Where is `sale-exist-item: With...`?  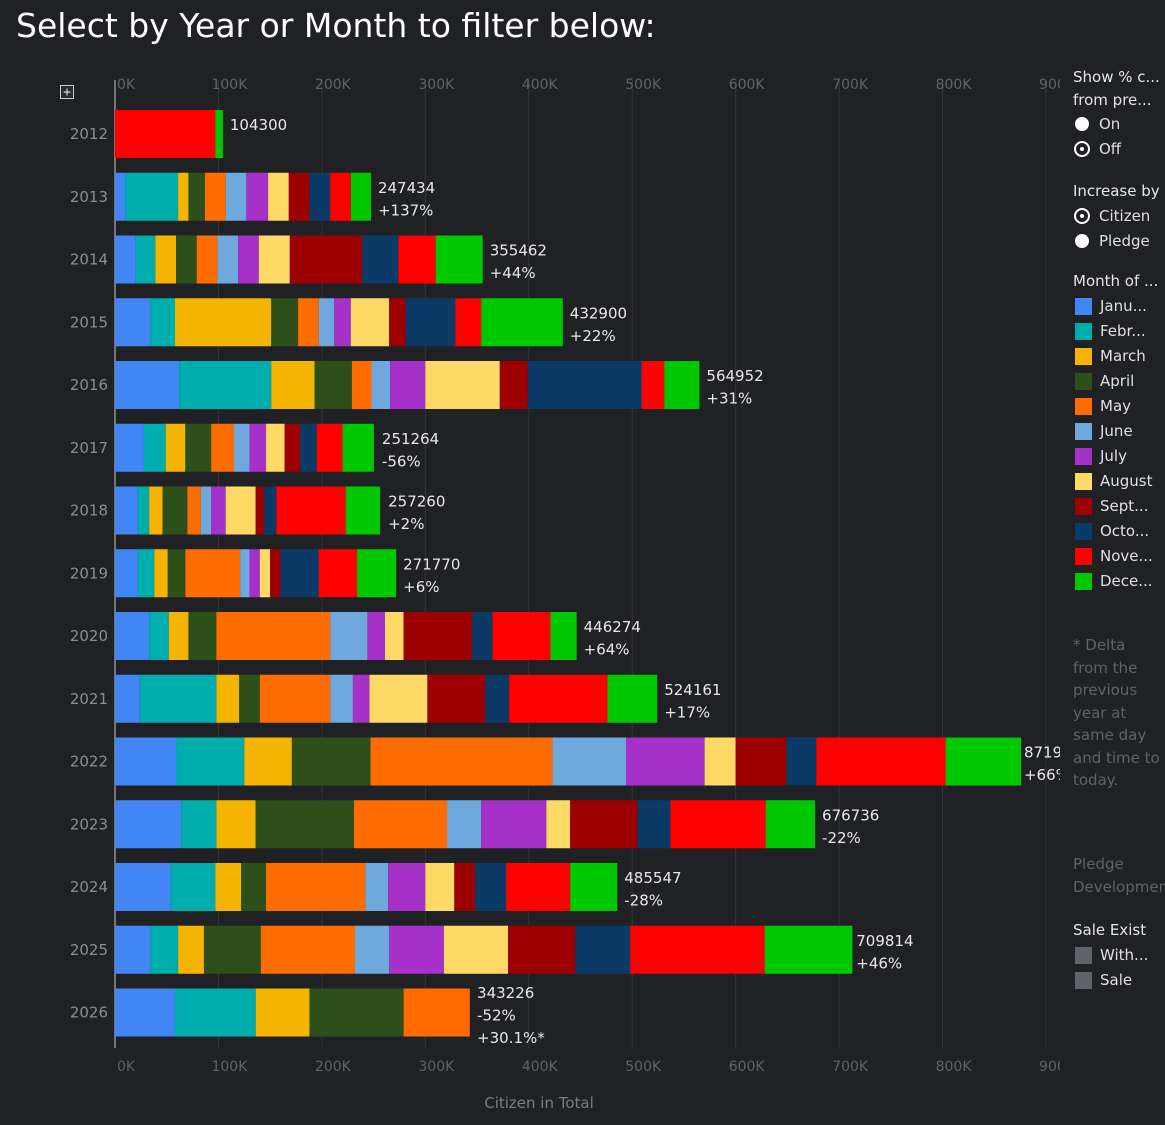
sale-exist-item: With... is located at coordinates (1111, 955).